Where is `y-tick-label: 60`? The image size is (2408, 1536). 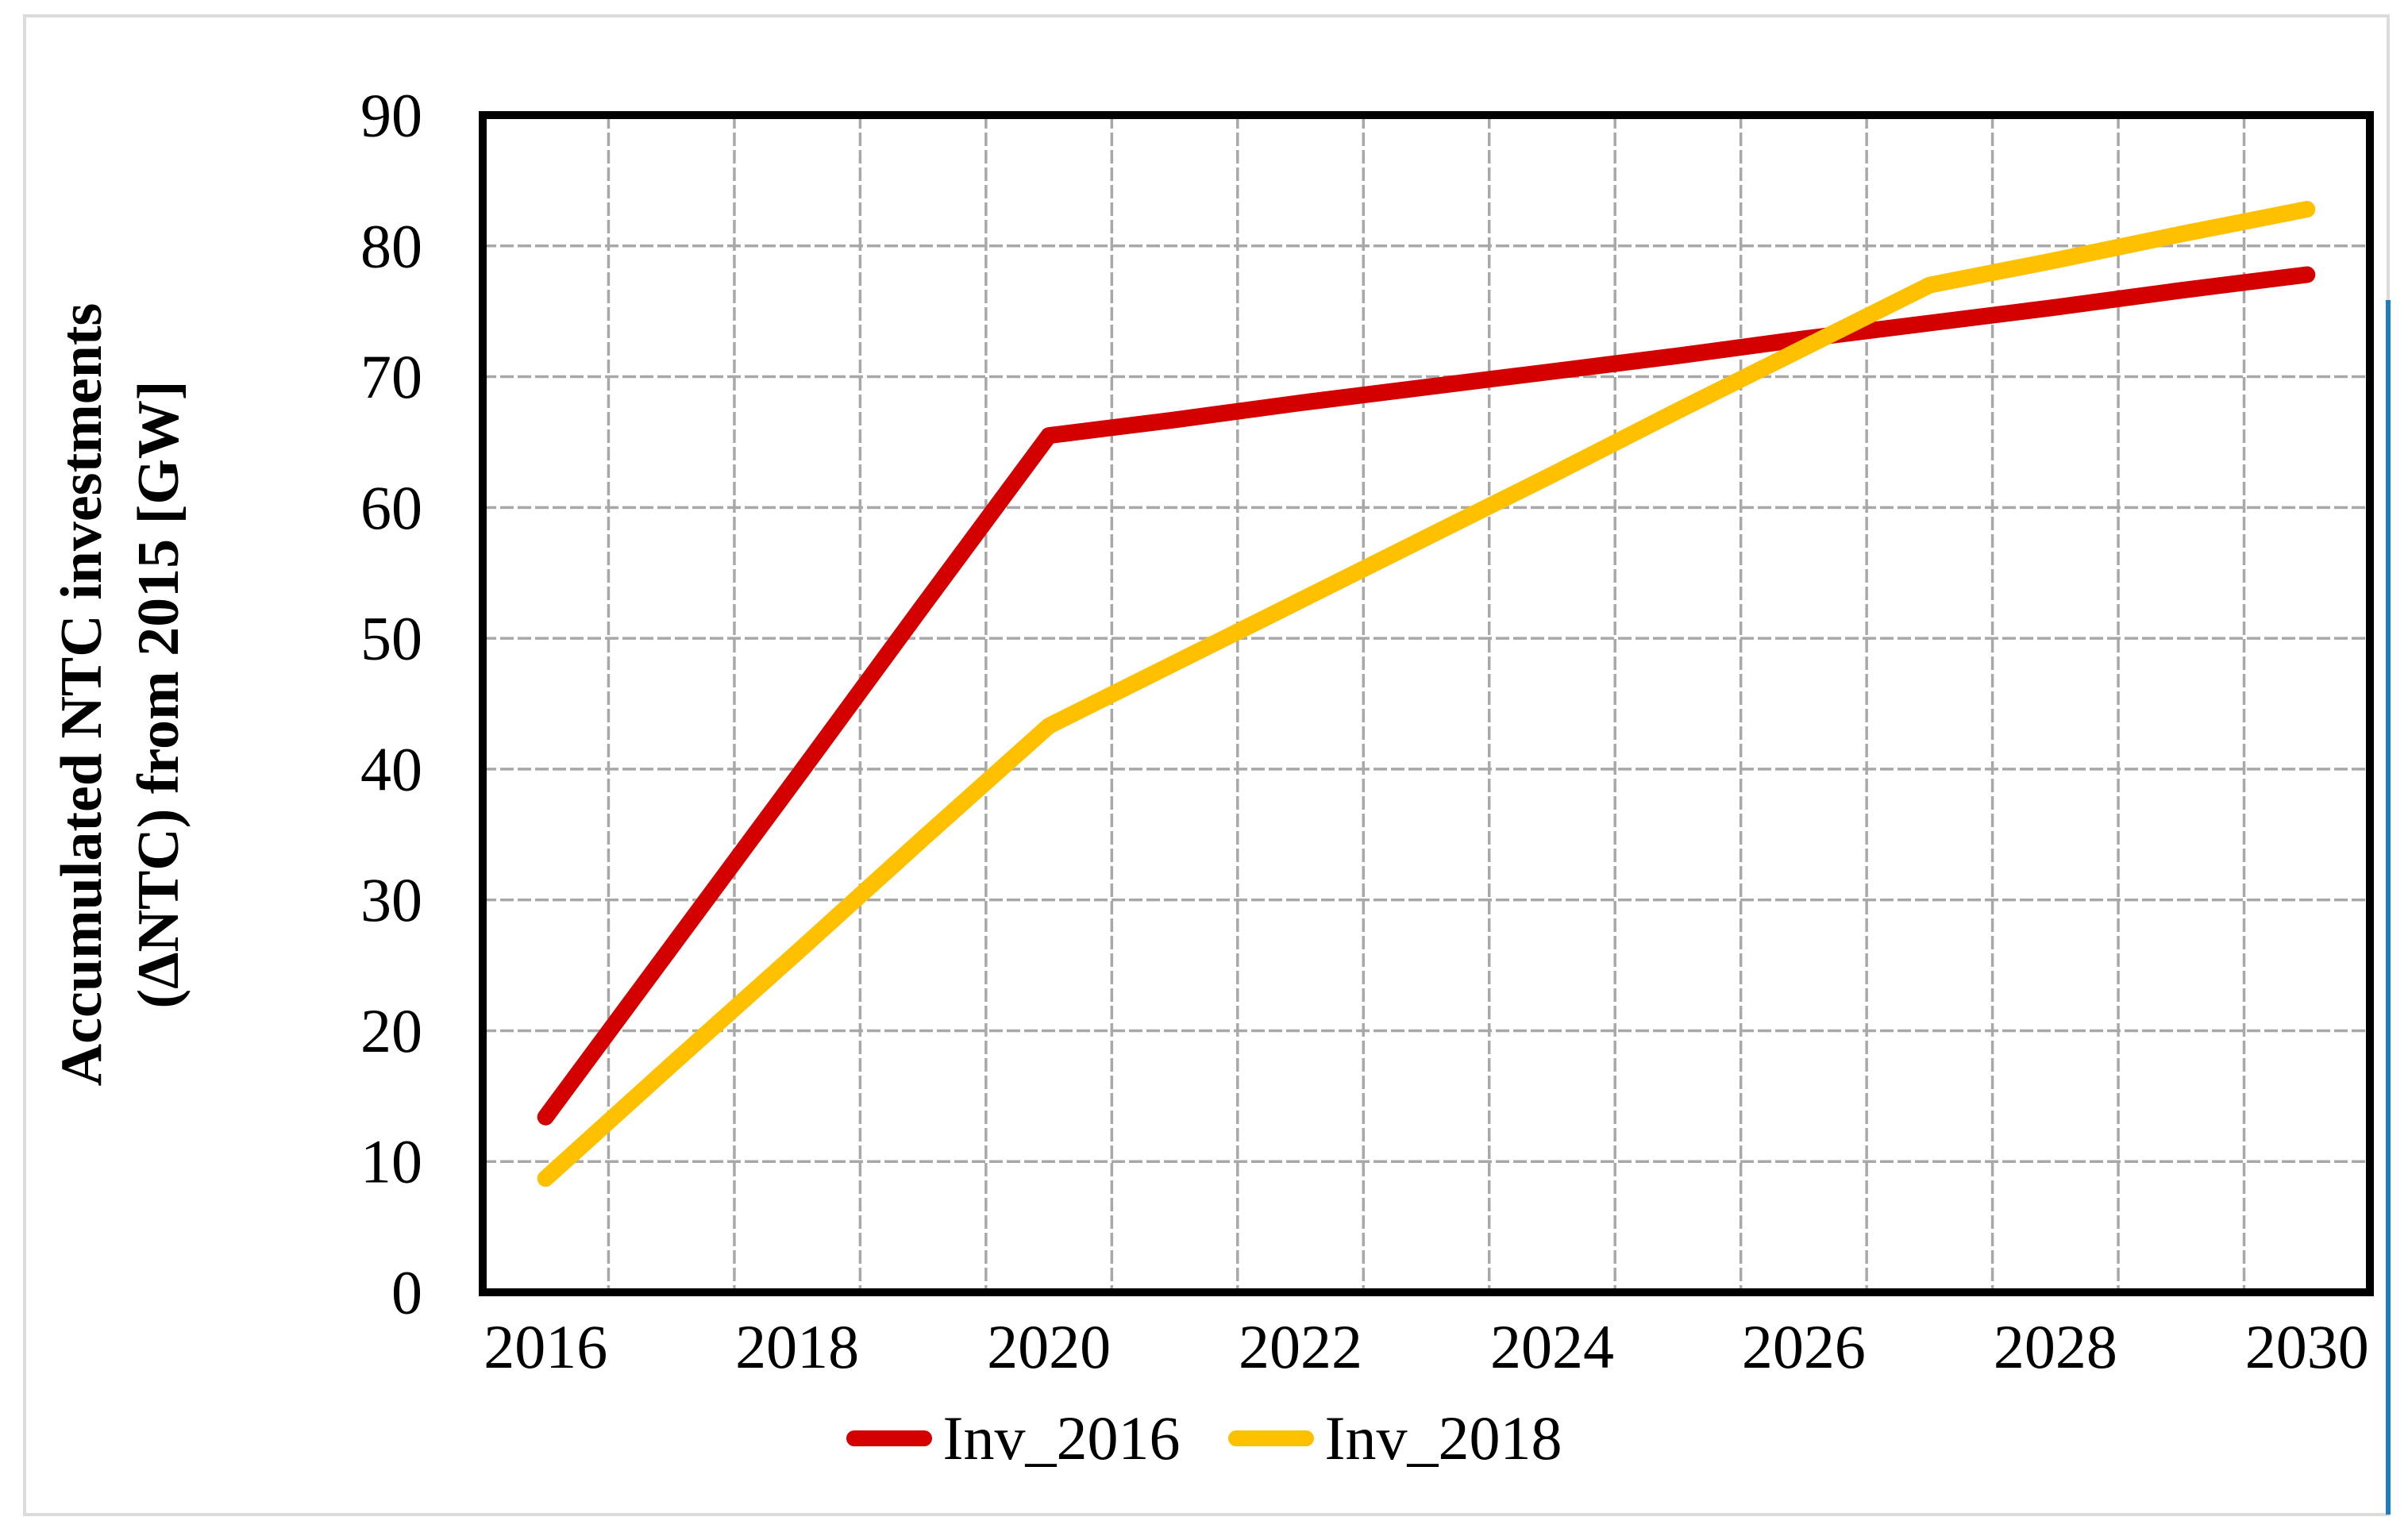
y-tick-label: 60 is located at coordinates (391, 507).